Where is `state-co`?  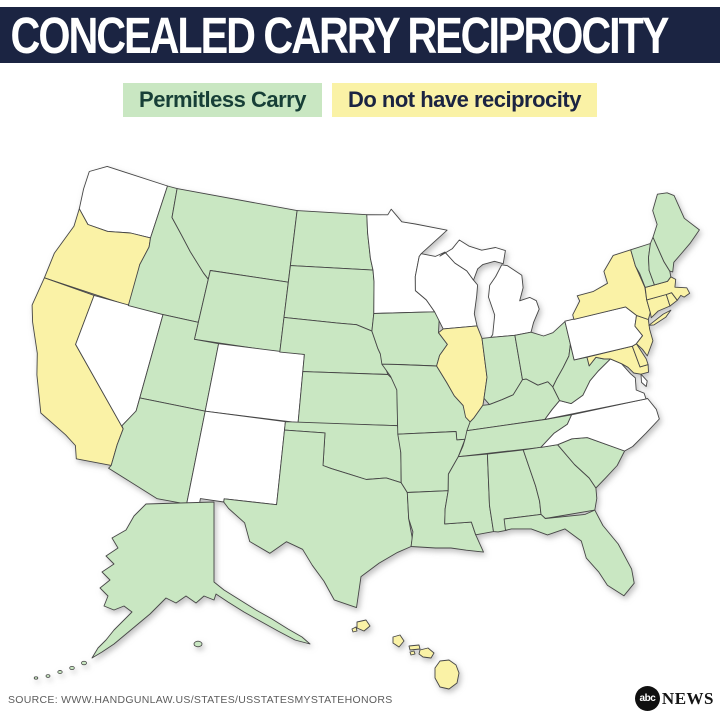 state-co is located at coordinates (254, 383).